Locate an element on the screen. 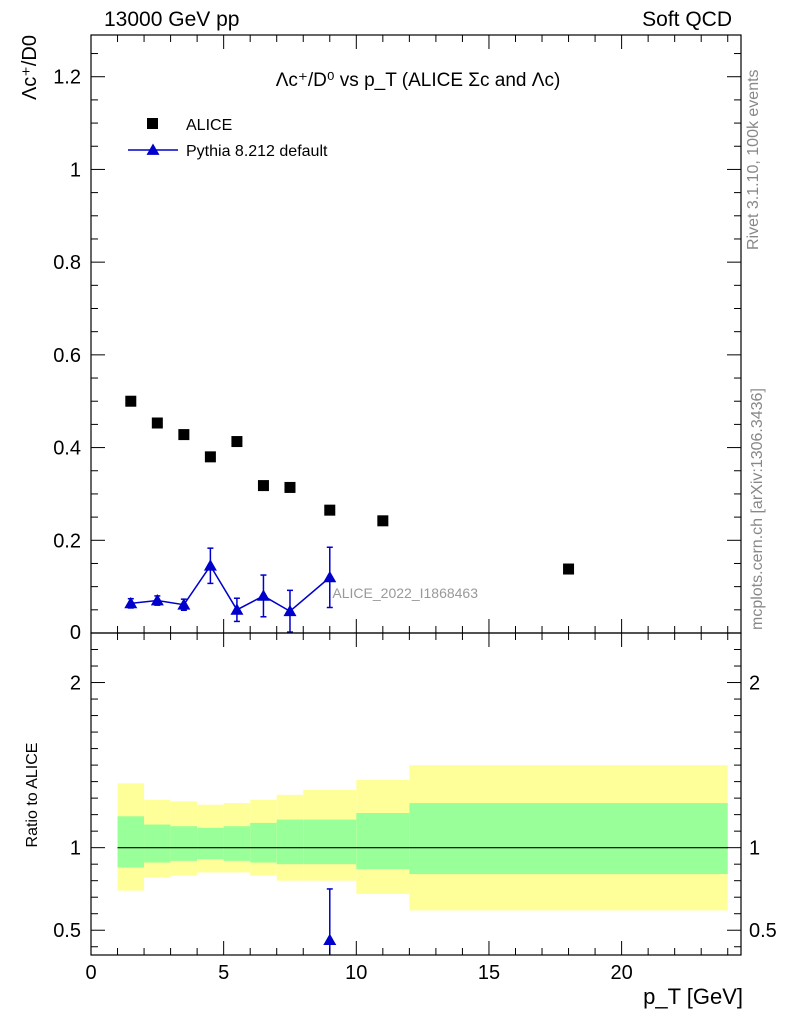 The image size is (786, 1024). ratio-ytick-label-left: 0.5 is located at coordinates (67, 931).